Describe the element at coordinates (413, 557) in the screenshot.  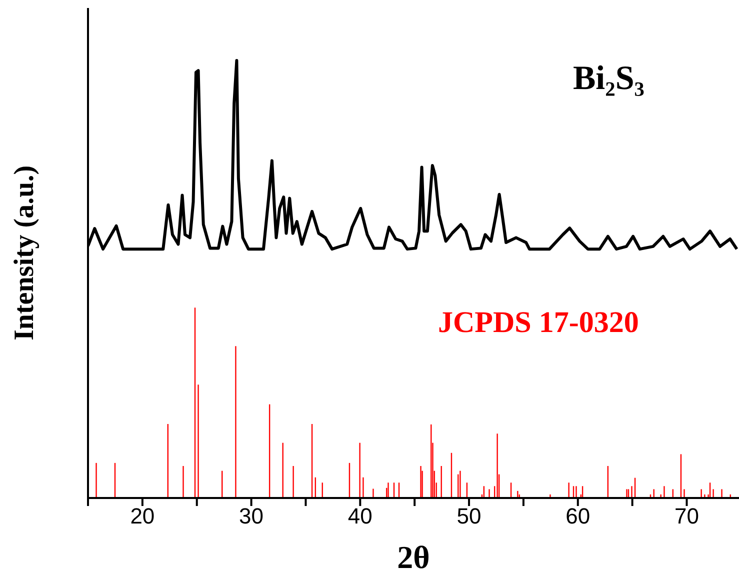
I see `x-axis-title: 2θ` at that location.